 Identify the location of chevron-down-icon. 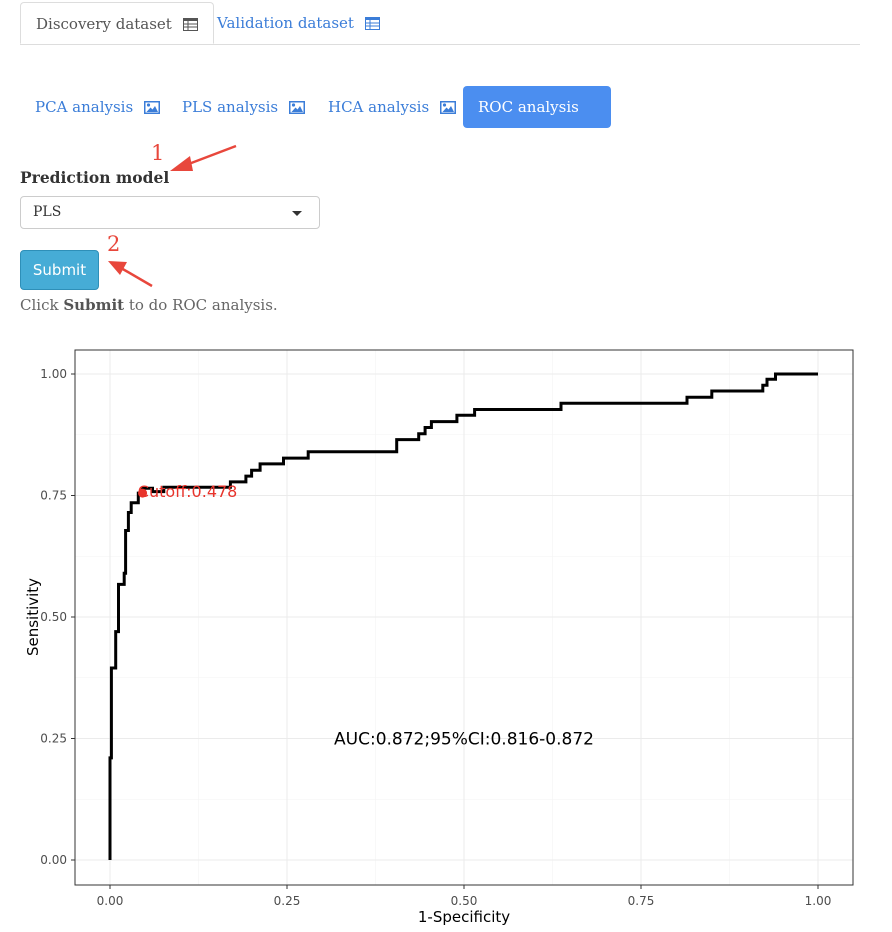
(297, 213).